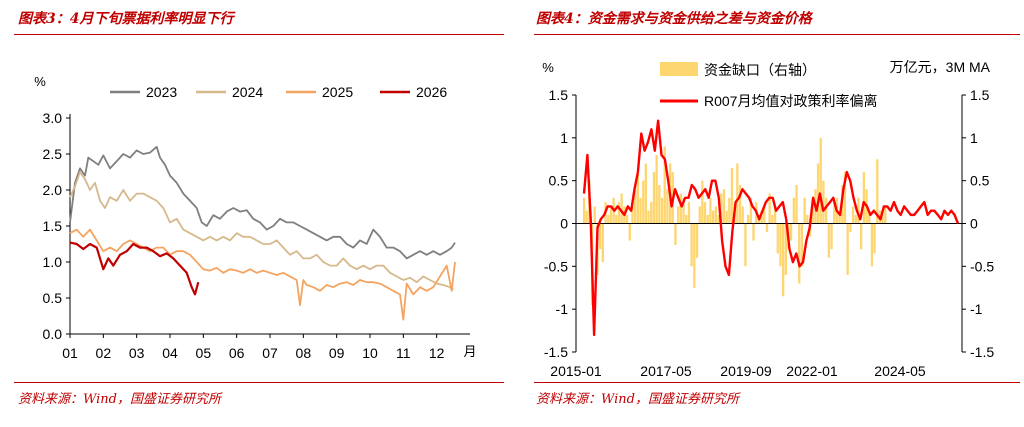 The width and height of the screenshot is (1024, 427). What do you see at coordinates (548, 67) in the screenshot?
I see `left-axis-unit: %` at bounding box center [548, 67].